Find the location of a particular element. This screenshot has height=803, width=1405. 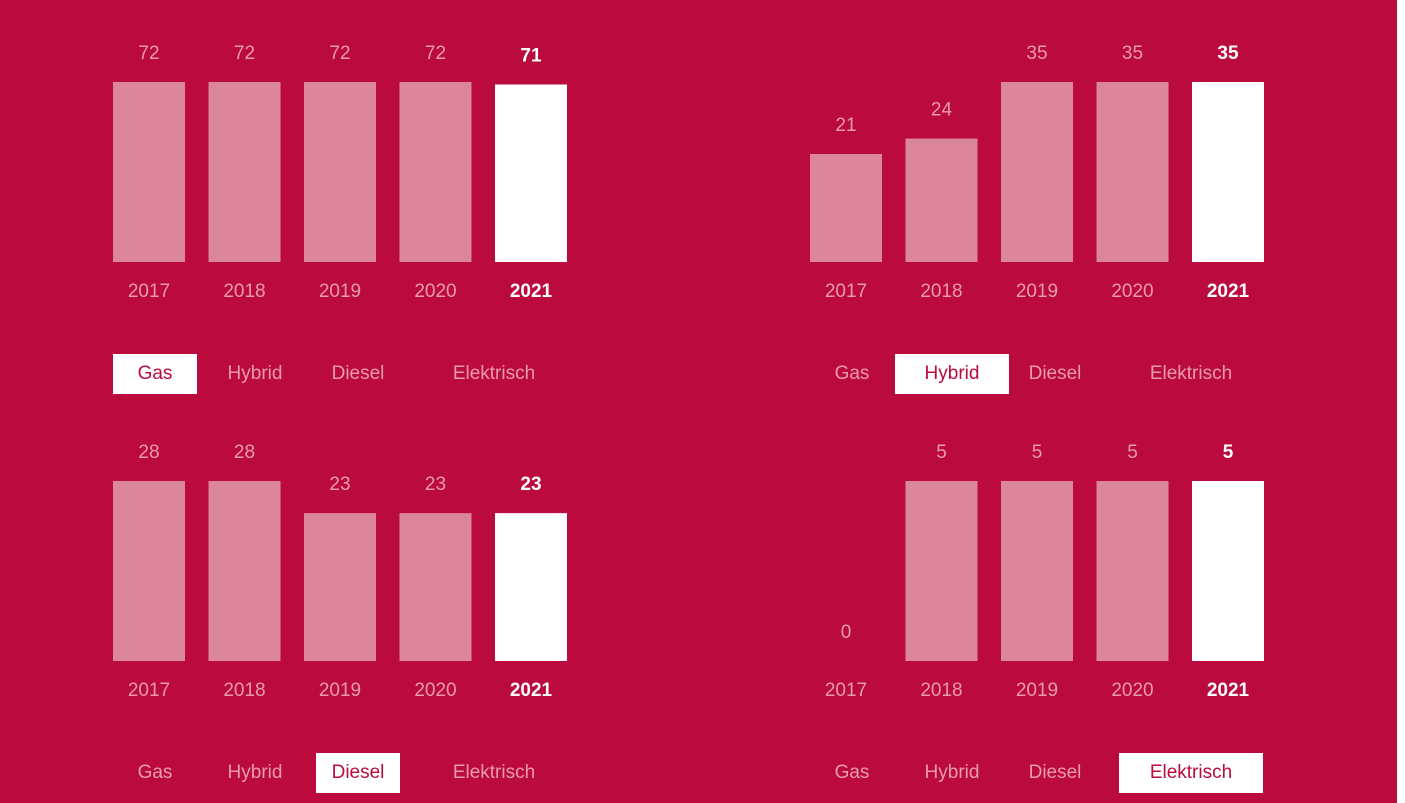

value-label: 21 is located at coordinates (845, 125).